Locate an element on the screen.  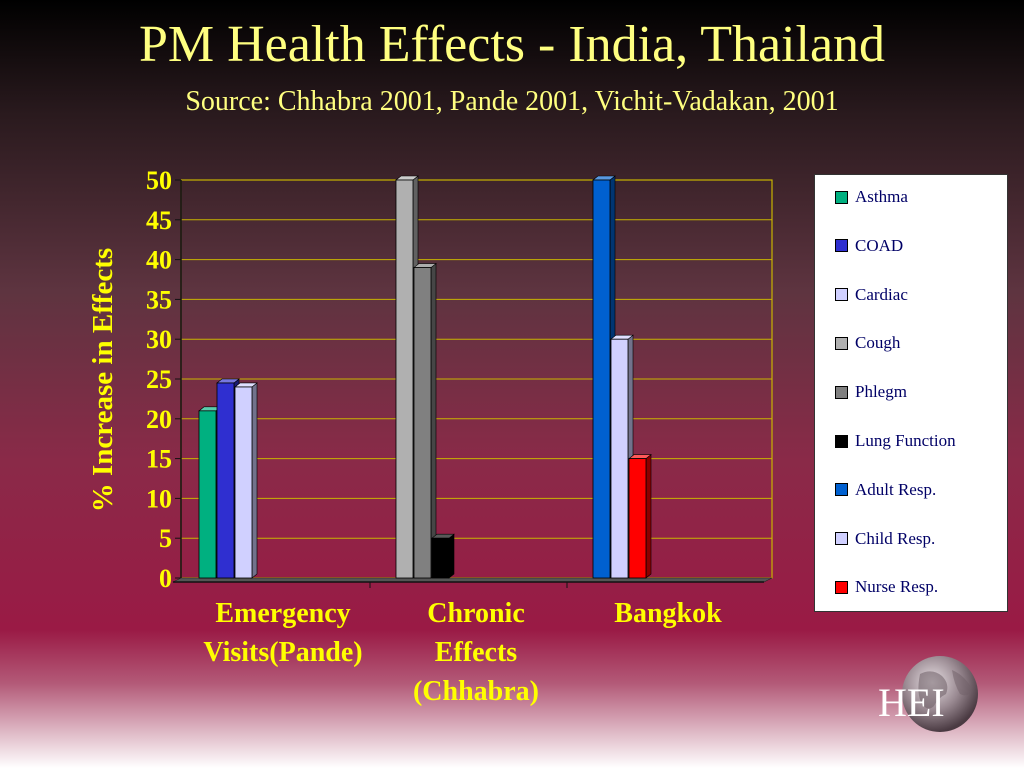
y-tick-label: 15 is located at coordinates (159, 459).